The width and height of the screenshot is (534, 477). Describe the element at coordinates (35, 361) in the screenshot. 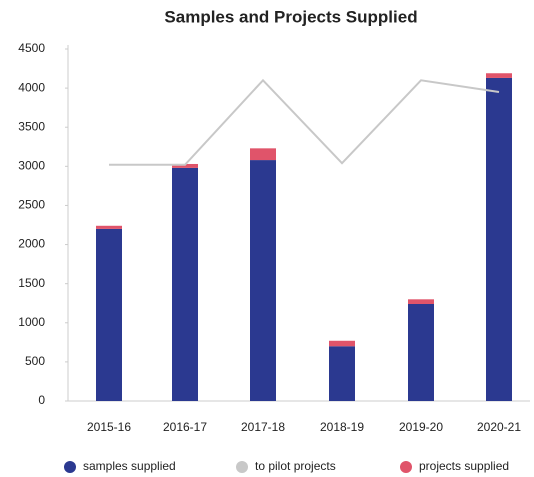

I see `y-tick-label: 500` at that location.